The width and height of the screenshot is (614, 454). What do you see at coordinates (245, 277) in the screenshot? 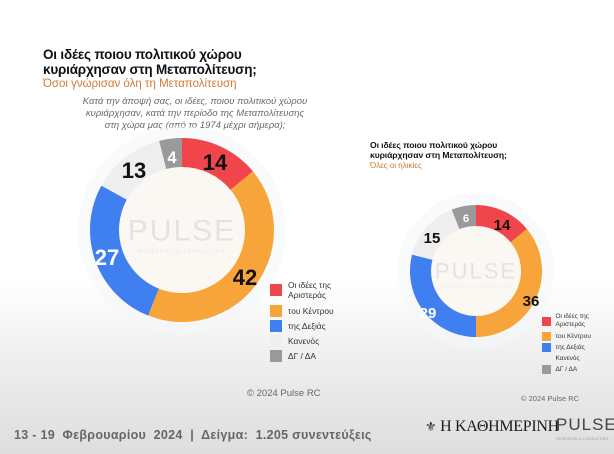
I see `donut-value-label: 42` at bounding box center [245, 277].